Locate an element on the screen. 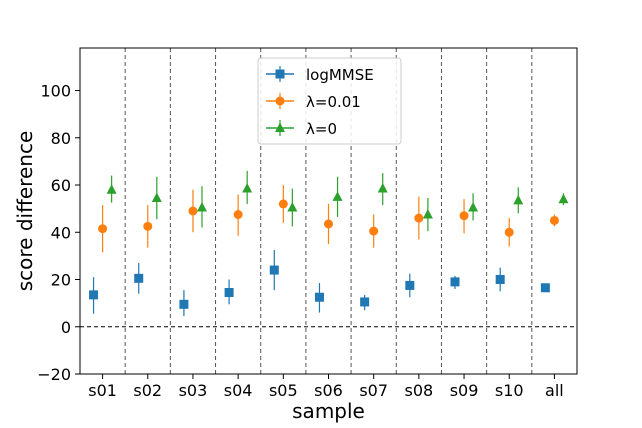 The image size is (642, 428). series-square is located at coordinates (319, 283).